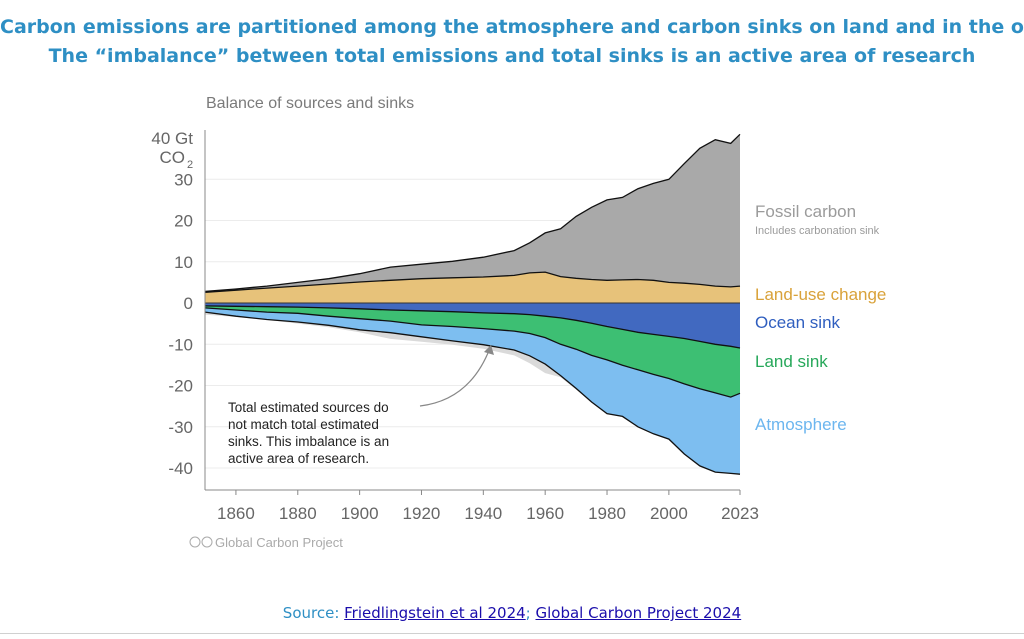 This screenshot has height=639, width=1024. I want to click on y-tick-label: -40, so click(180, 468).